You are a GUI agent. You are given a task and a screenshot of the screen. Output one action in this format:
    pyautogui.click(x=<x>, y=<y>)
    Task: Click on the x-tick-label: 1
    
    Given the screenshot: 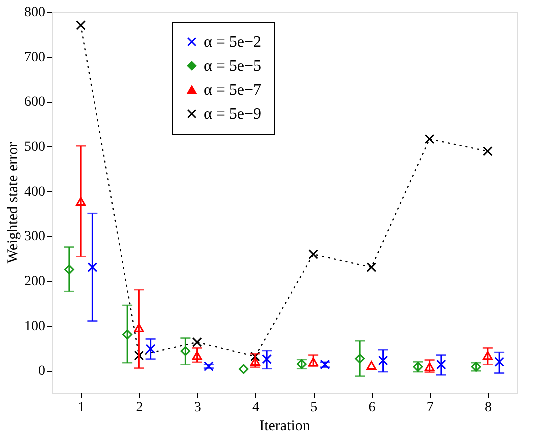 What is the action you would take?
    pyautogui.click(x=82, y=408)
    